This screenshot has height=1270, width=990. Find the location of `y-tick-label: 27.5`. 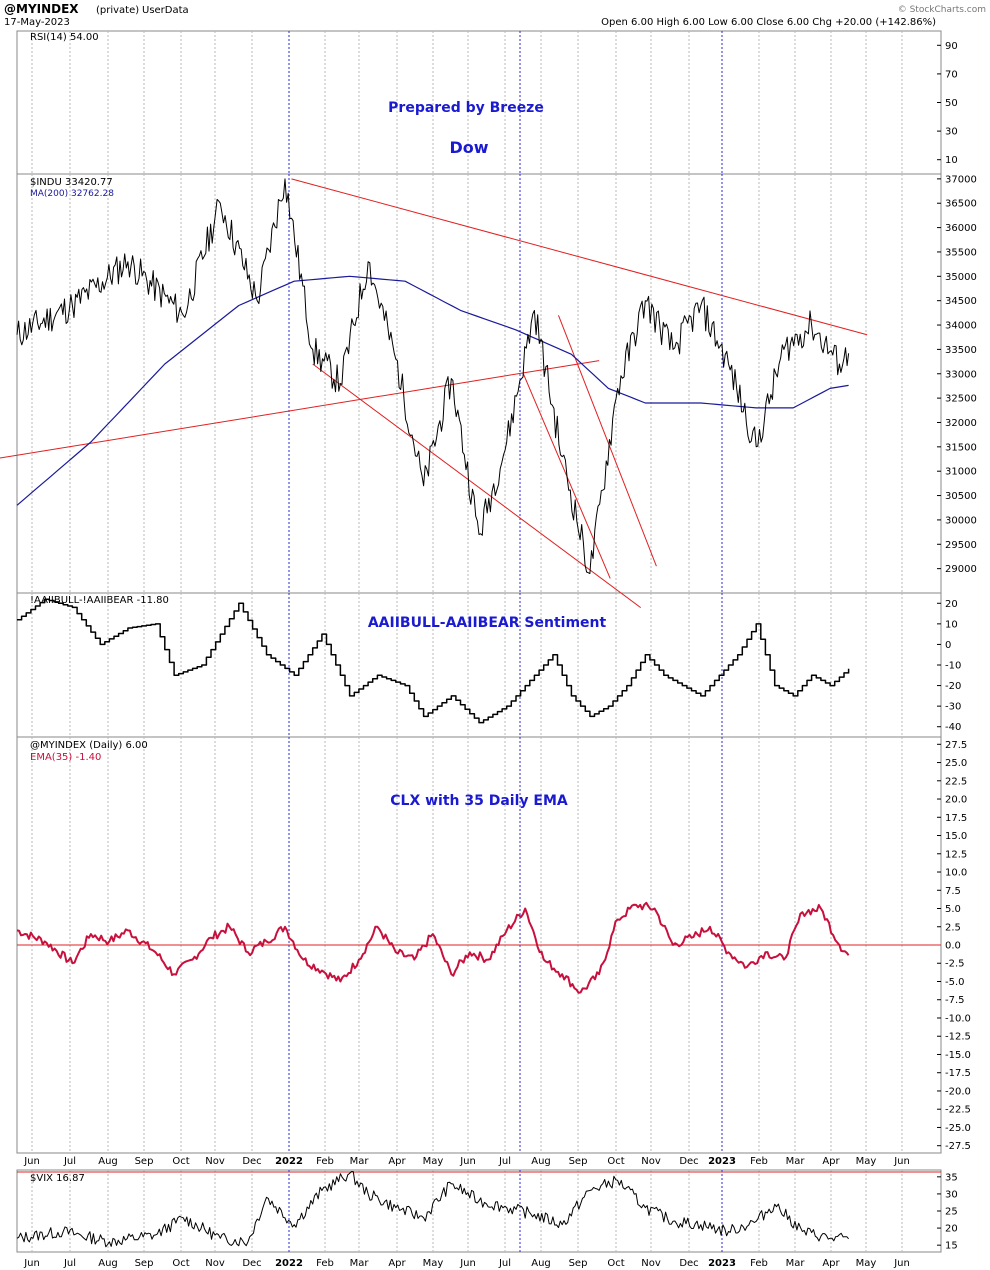

y-tick-label: 27.5 is located at coordinates (956, 745).